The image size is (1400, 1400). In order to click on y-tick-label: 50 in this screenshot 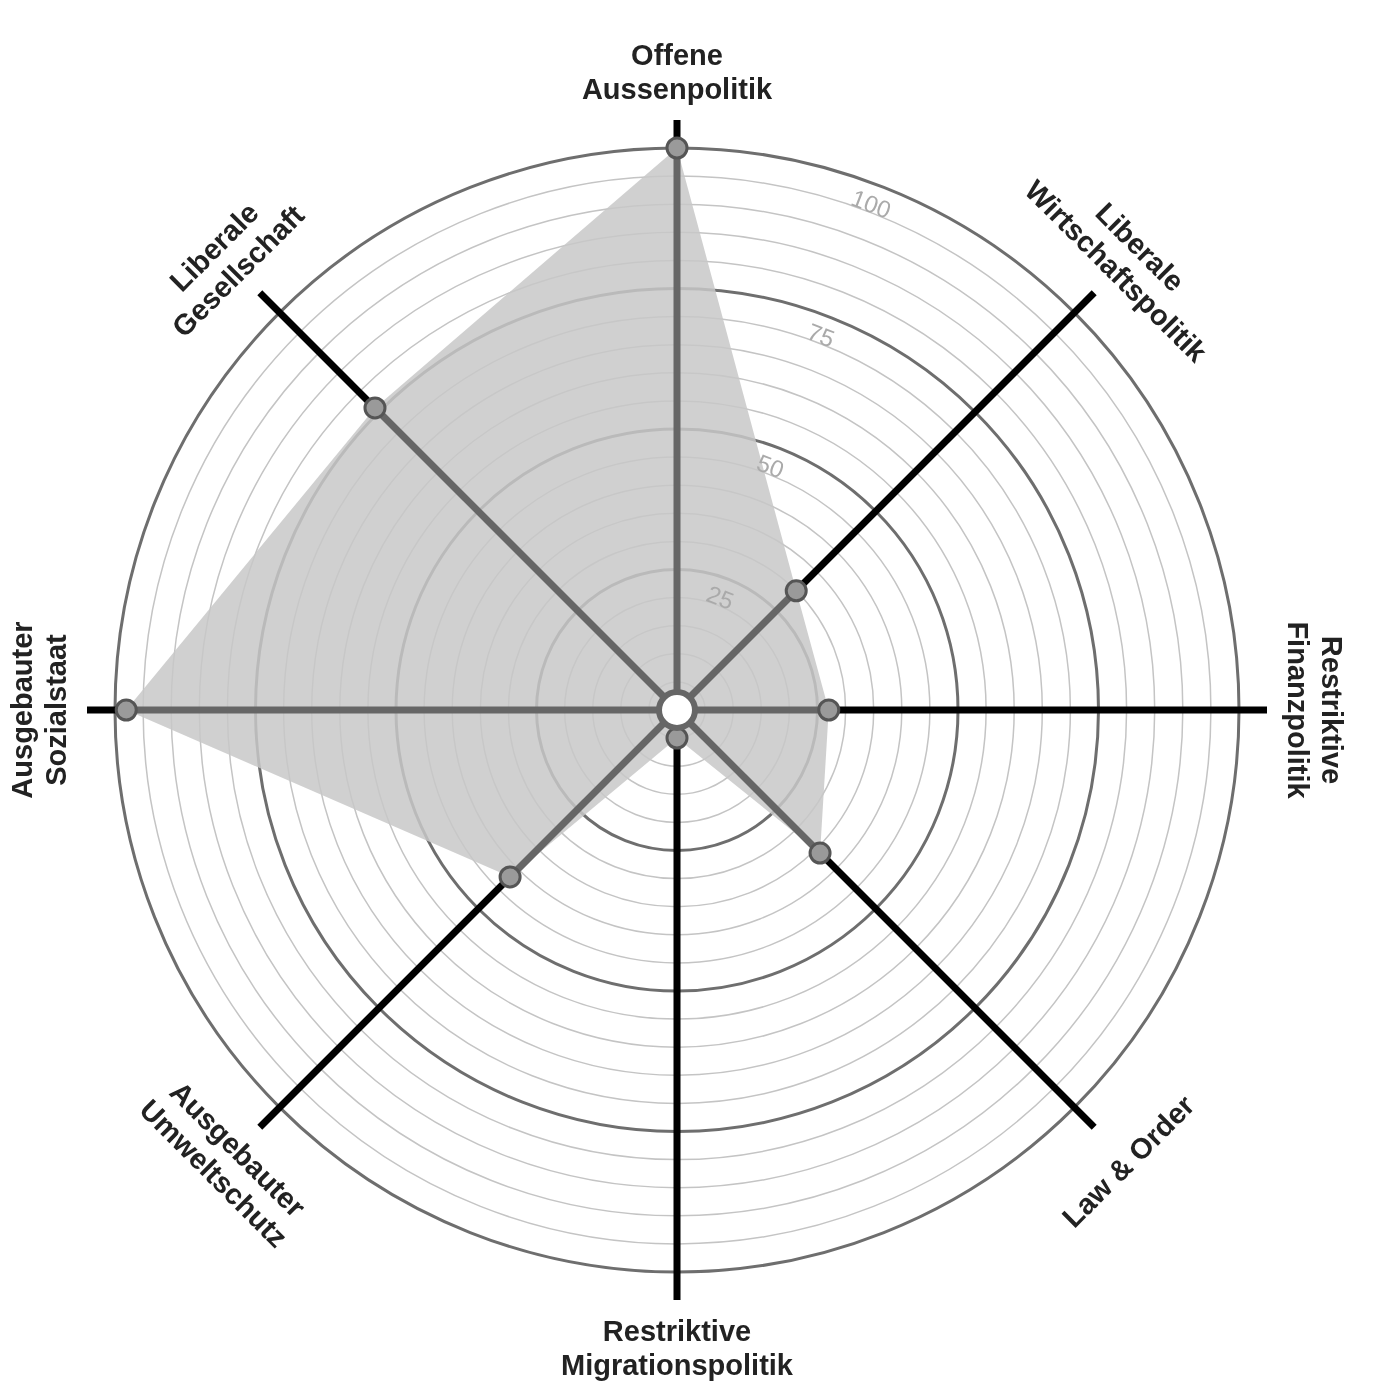, I will do `click(770, 466)`.